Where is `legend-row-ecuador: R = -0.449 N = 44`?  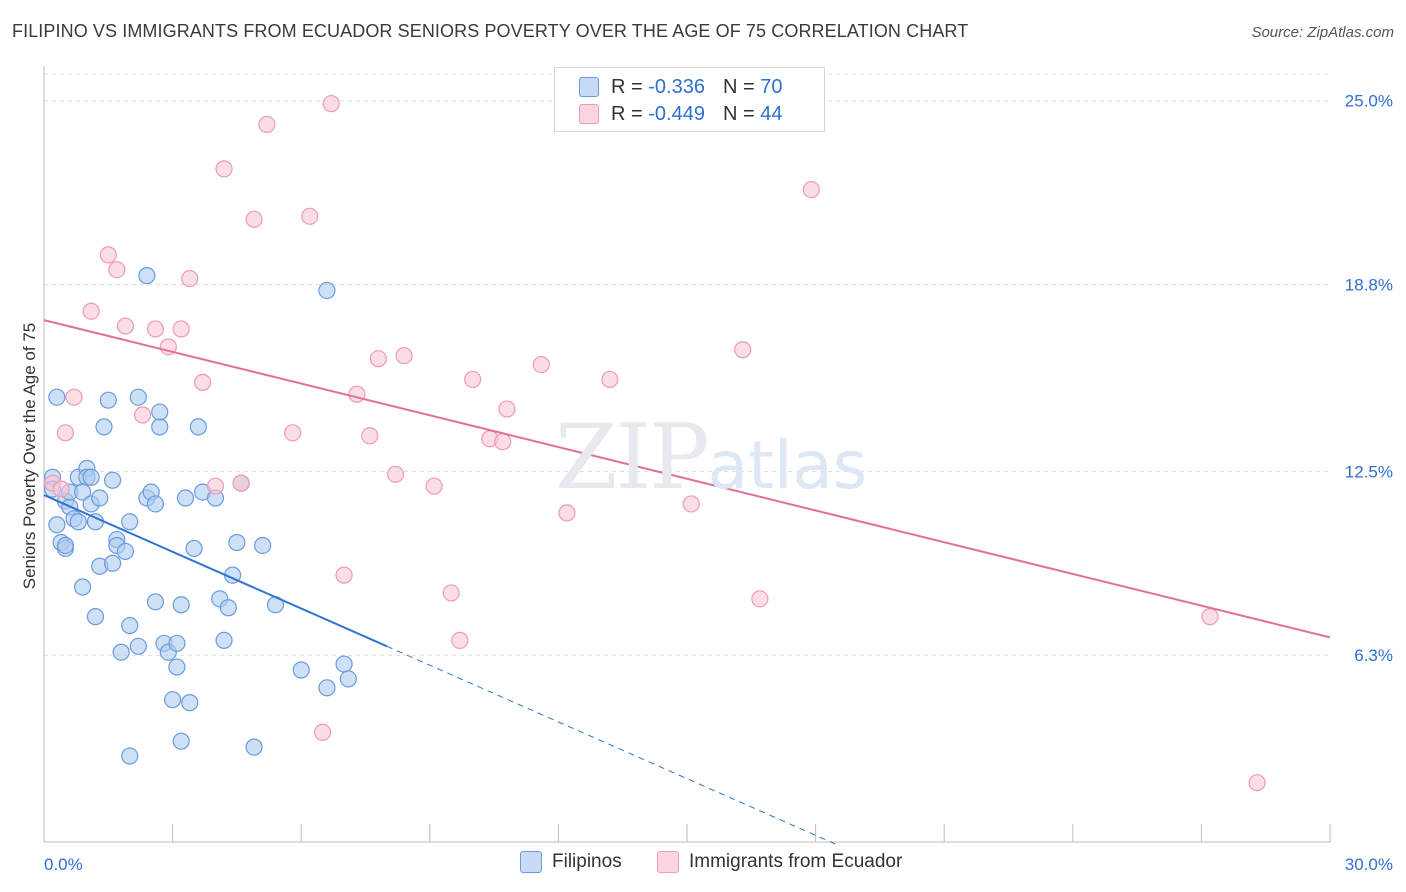 legend-row-ecuador: R = -0.449 N = 44 is located at coordinates (680, 114).